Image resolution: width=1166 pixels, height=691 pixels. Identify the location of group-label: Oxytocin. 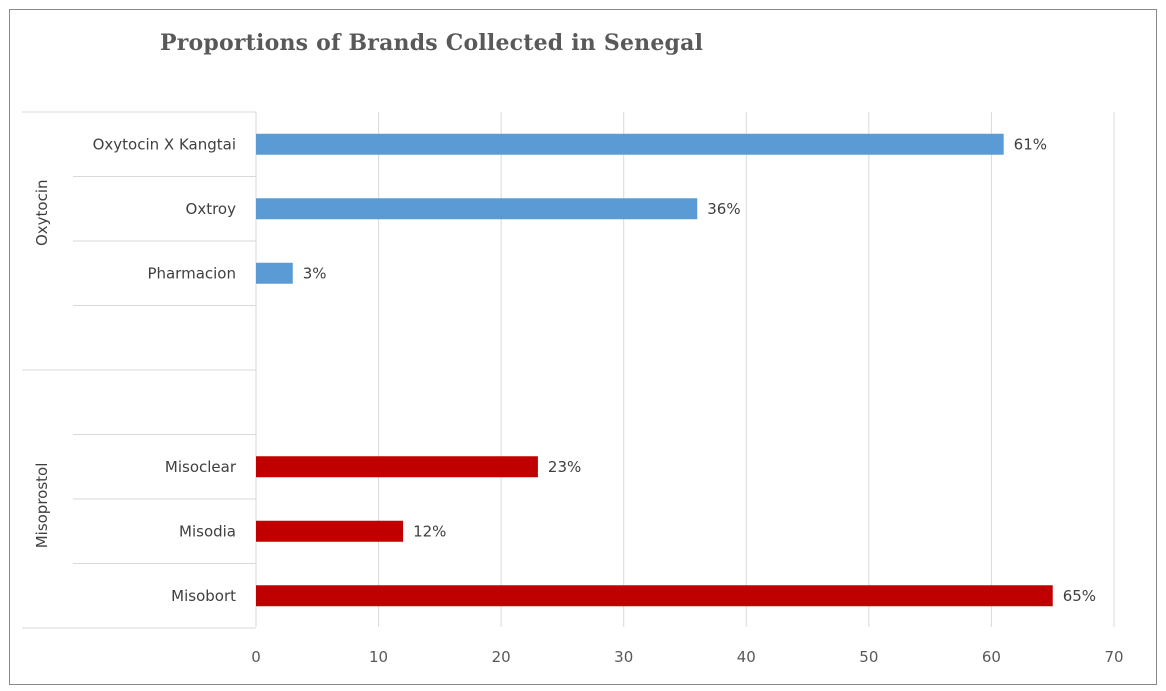
(42, 212).